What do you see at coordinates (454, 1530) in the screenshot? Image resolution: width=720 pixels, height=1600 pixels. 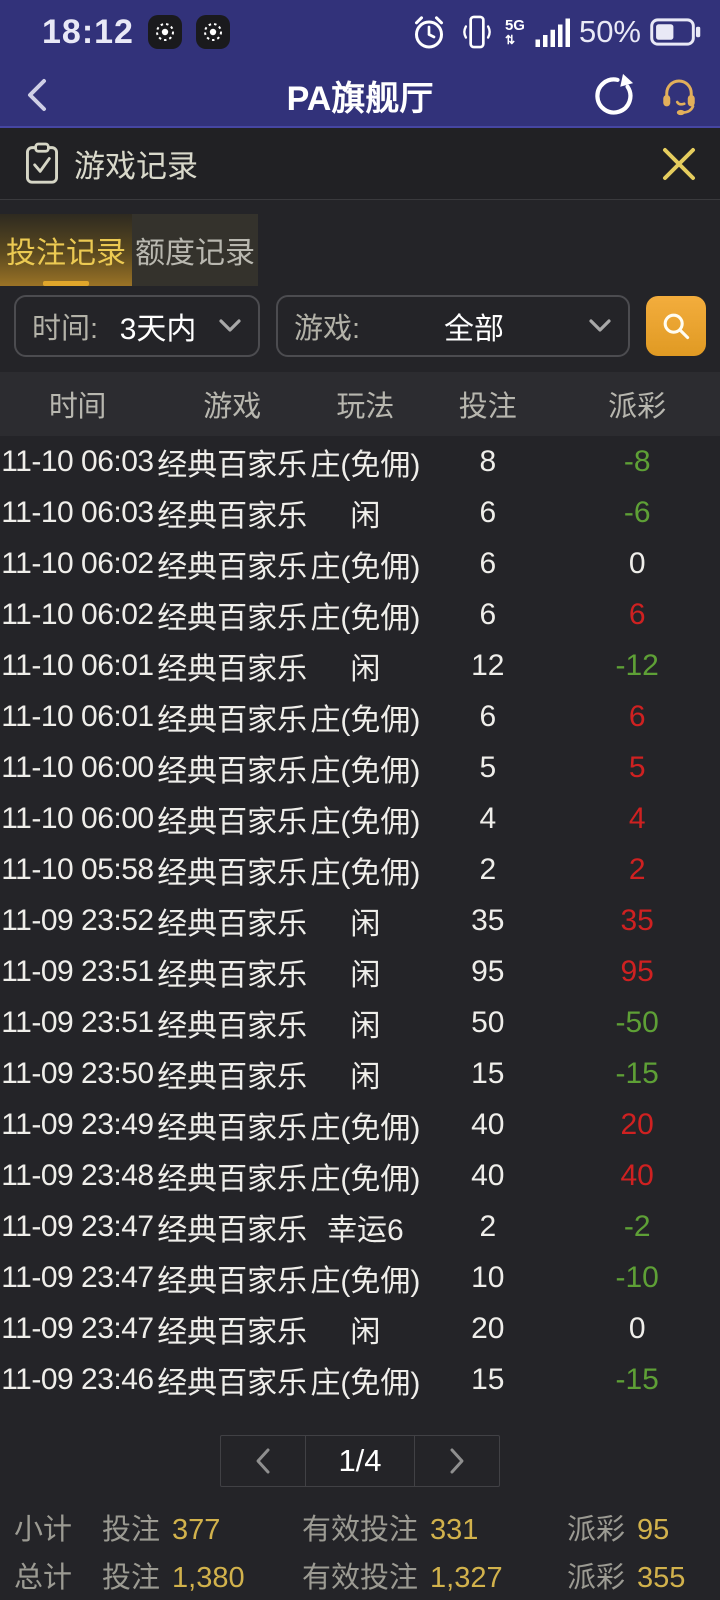 I see `subtotal-valid-bet-value: 331` at bounding box center [454, 1530].